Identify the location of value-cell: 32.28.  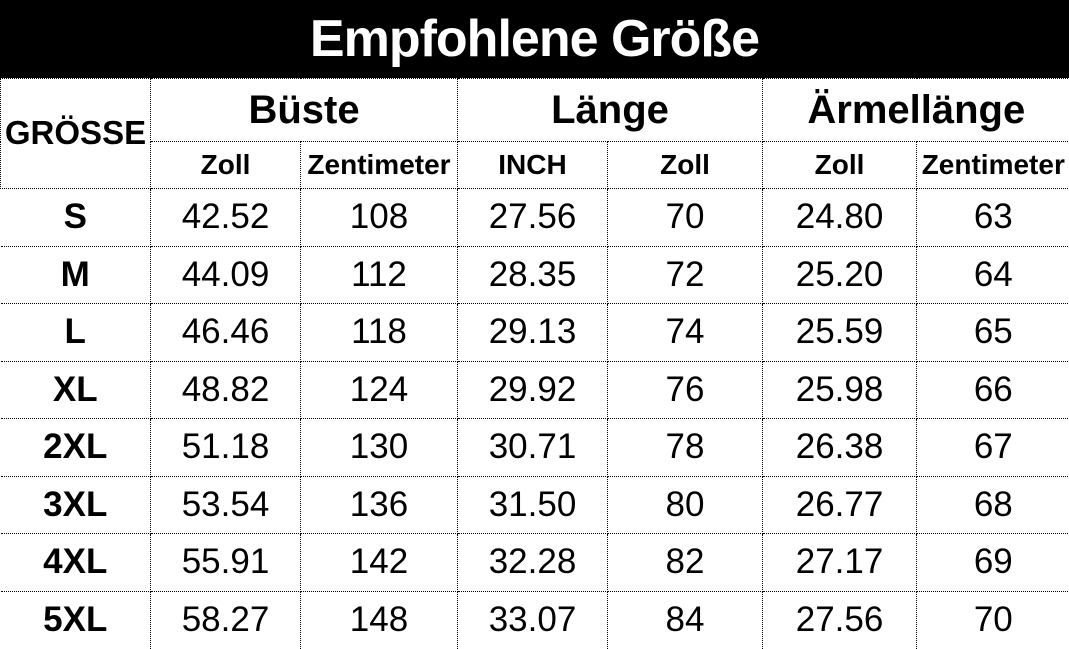
(533, 562).